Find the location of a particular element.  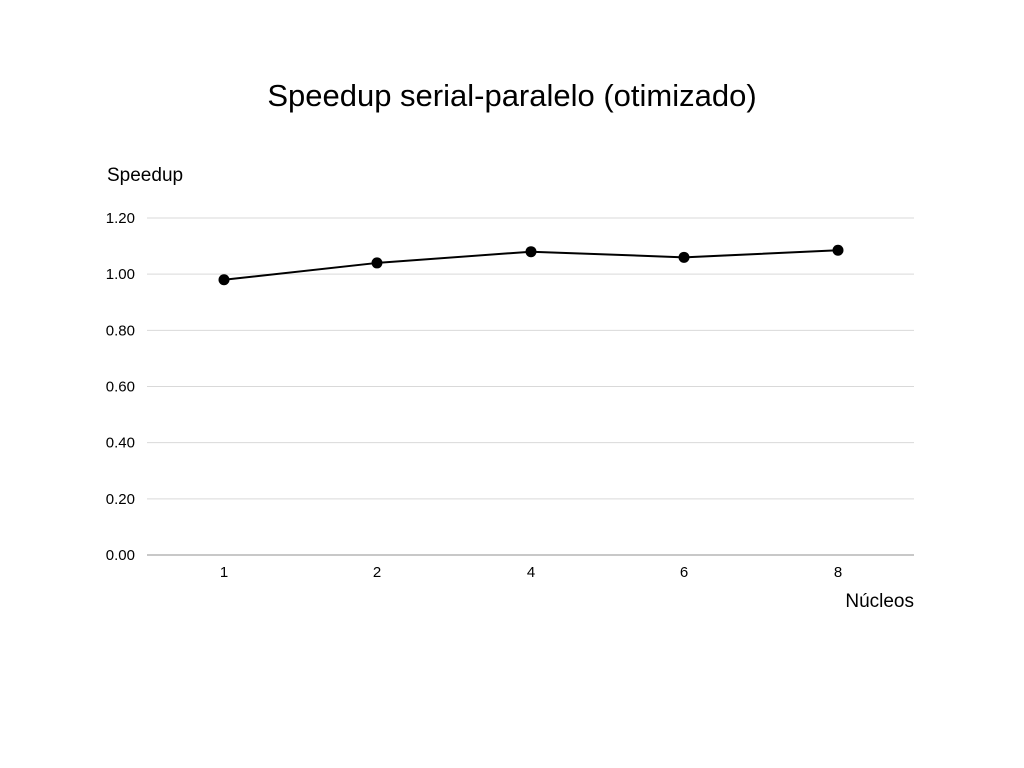

x-tick-label: 1 is located at coordinates (224, 572).